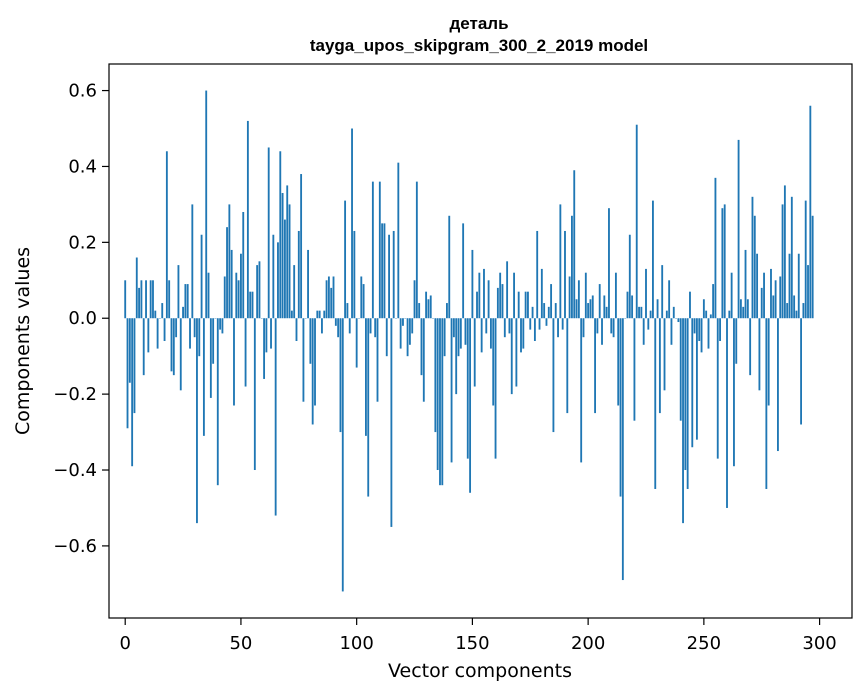  I want to click on chart-title: деталь, so click(478, 23).